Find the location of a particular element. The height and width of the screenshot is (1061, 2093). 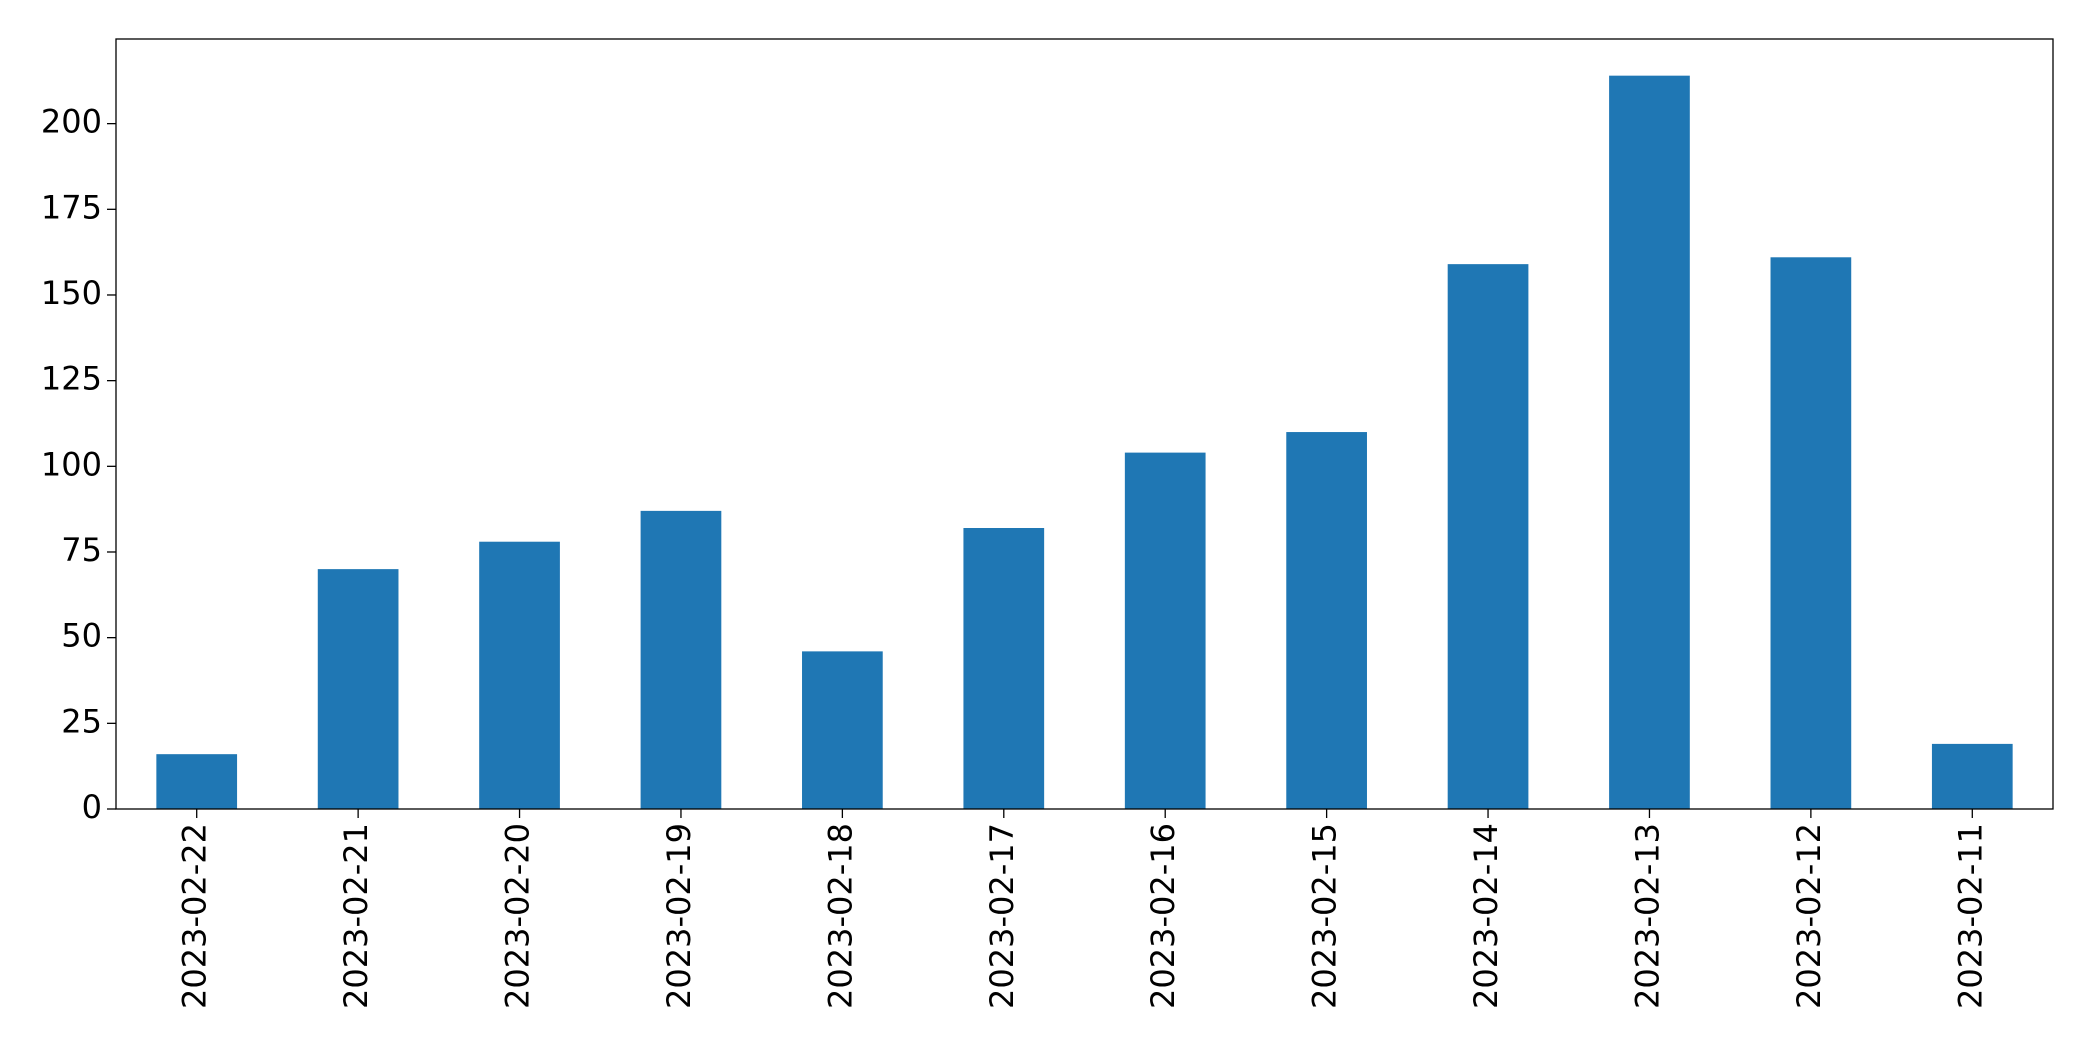

y-tick-label: 25 is located at coordinates (81, 721).